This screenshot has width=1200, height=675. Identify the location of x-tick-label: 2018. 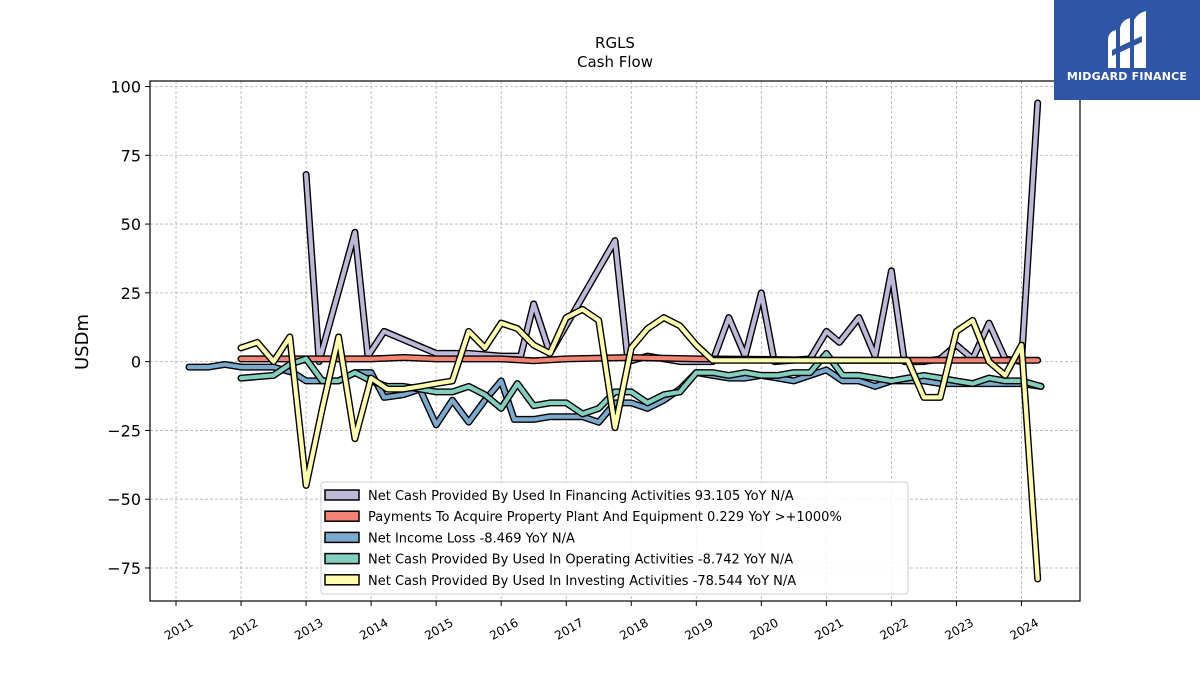
(633, 628).